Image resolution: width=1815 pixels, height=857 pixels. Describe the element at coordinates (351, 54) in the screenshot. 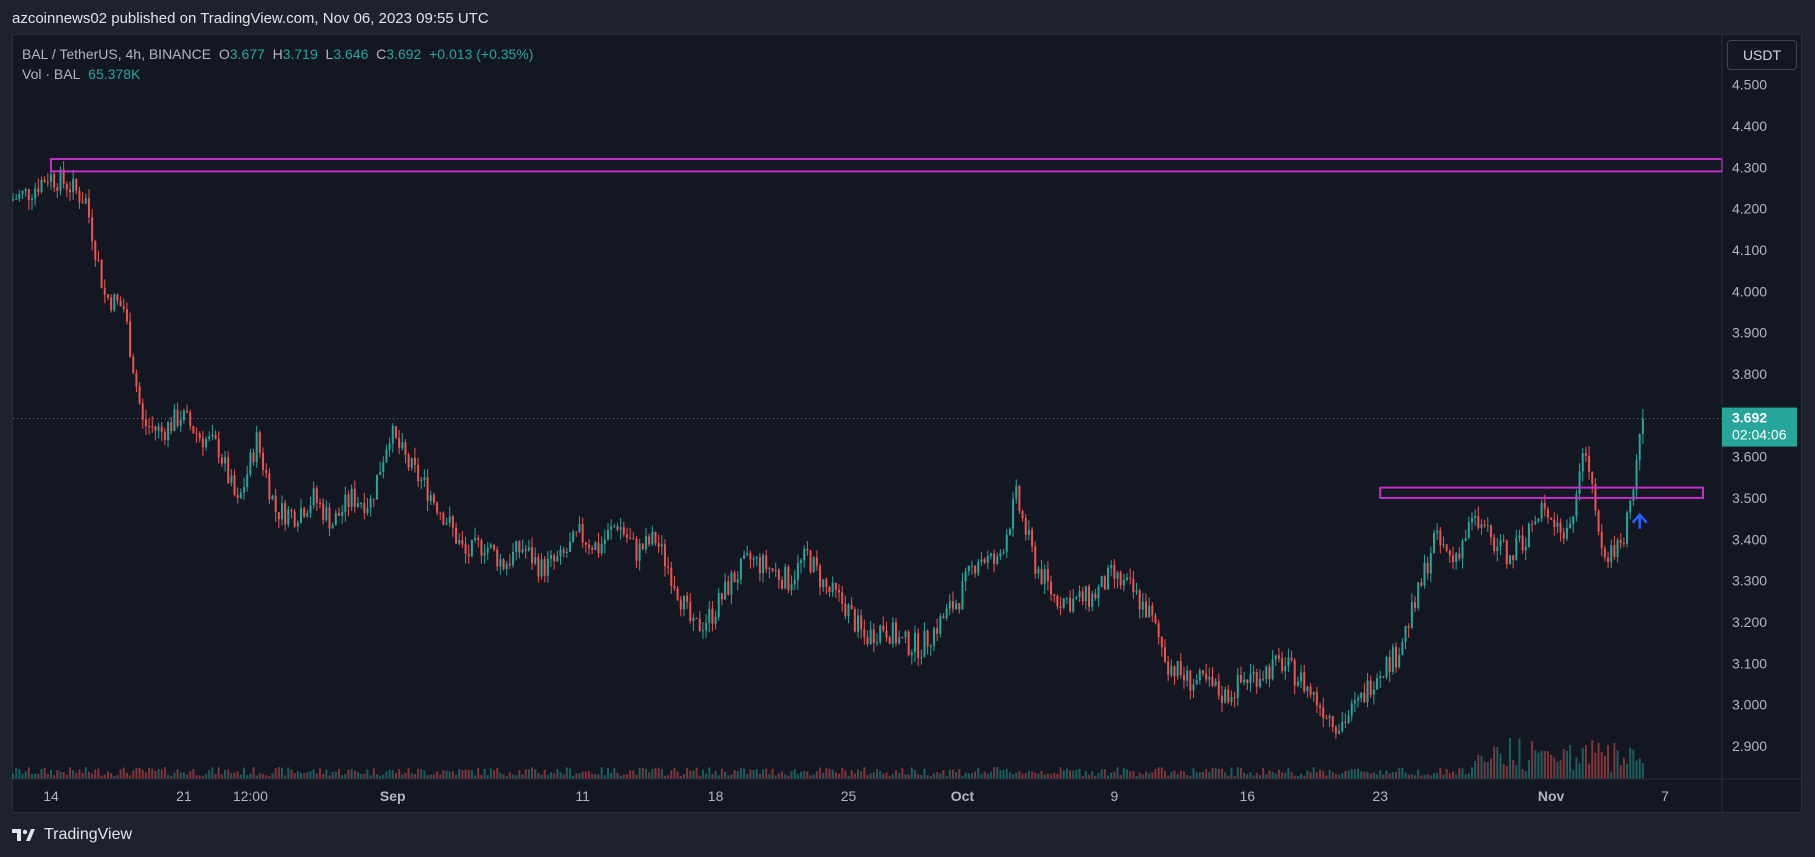

I see `low-value: 3.646` at that location.